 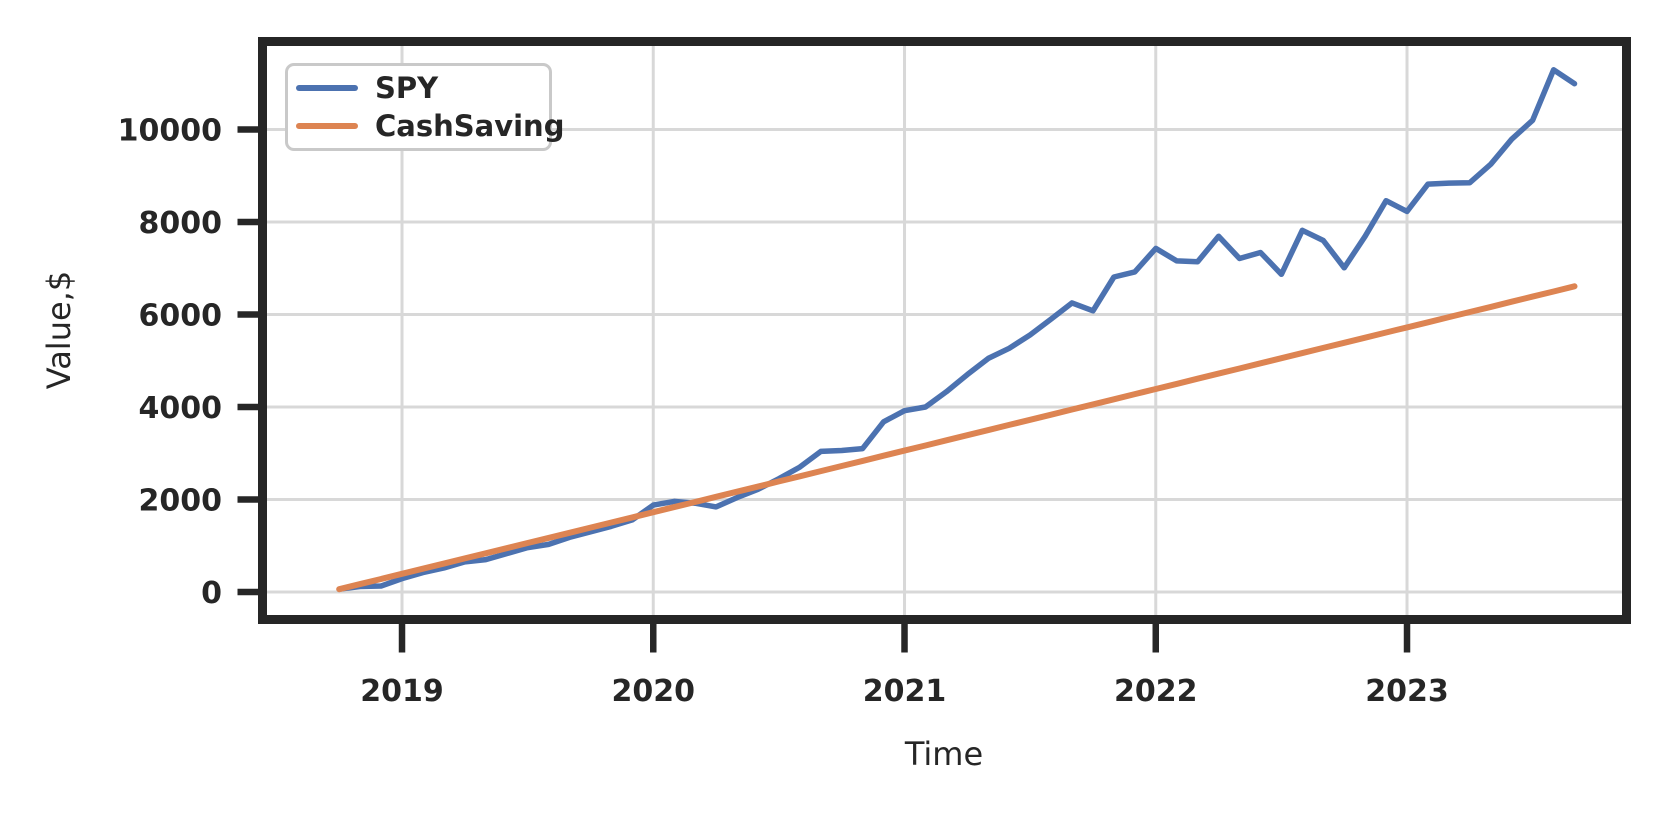 What do you see at coordinates (211, 593) in the screenshot?
I see `y-tick-label: 0` at bounding box center [211, 593].